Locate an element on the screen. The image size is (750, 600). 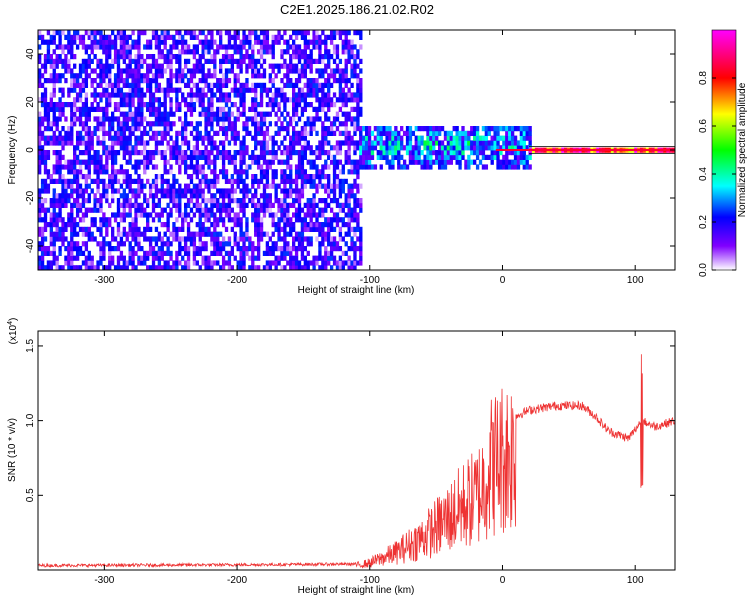
y-tick-label: 1.0 is located at coordinates (30, 420).